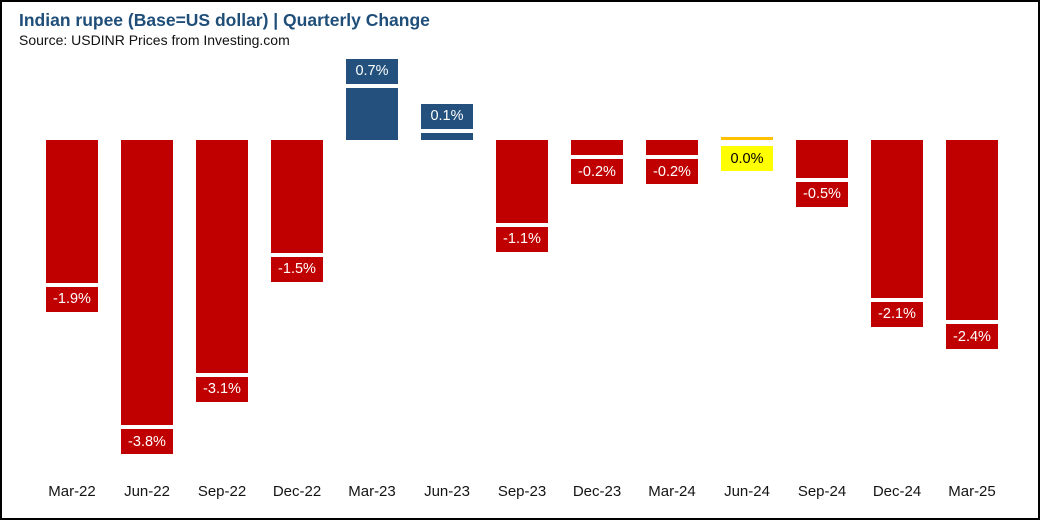 The width and height of the screenshot is (1040, 520). I want to click on x-tick-label: Jun-23, so click(447, 491).